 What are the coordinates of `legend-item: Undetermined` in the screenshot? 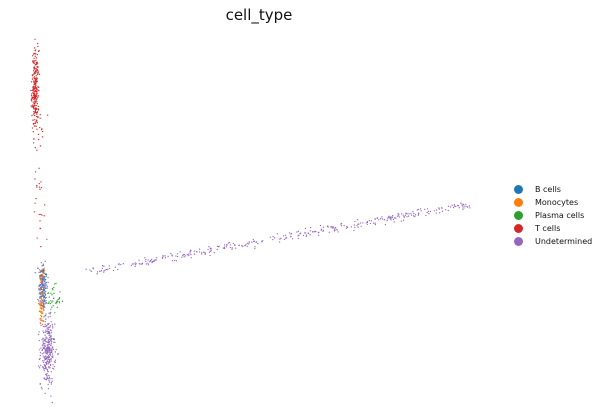 It's located at (559, 241).